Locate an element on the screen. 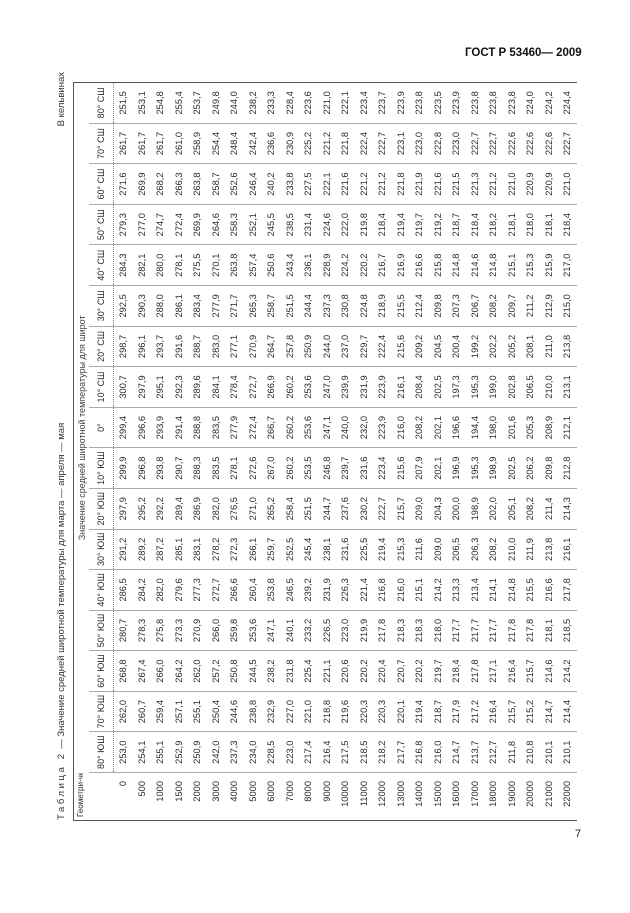 This screenshot has width=630, height=913. temperature-cell: 258,7 is located at coordinates (215, 184).